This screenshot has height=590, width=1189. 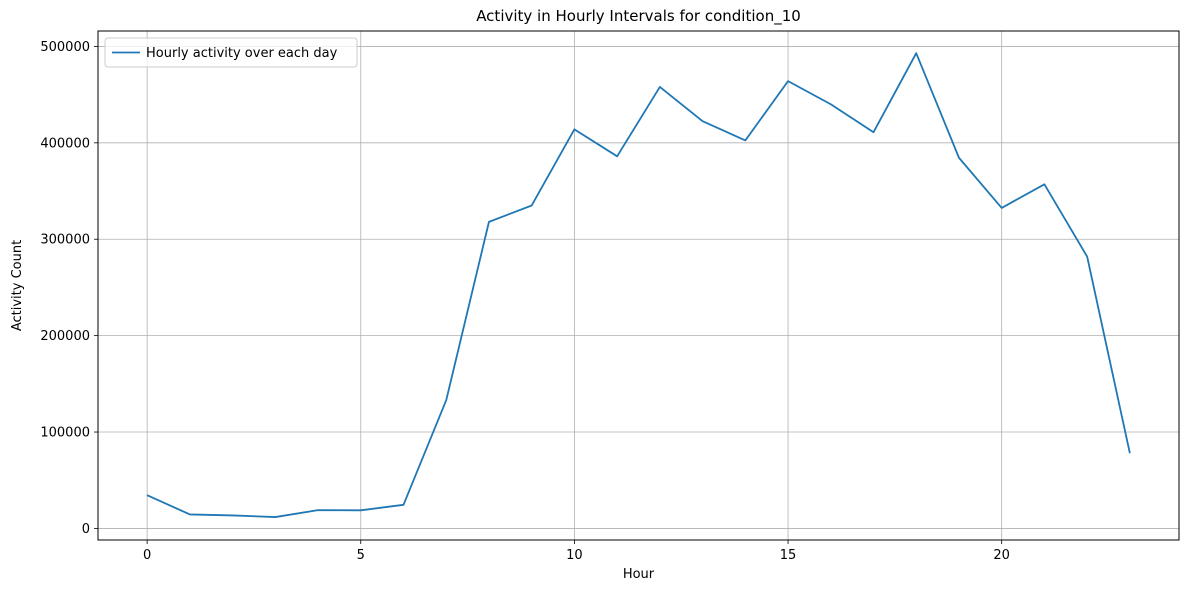 I want to click on x-tick-label: 10, so click(x=574, y=555).